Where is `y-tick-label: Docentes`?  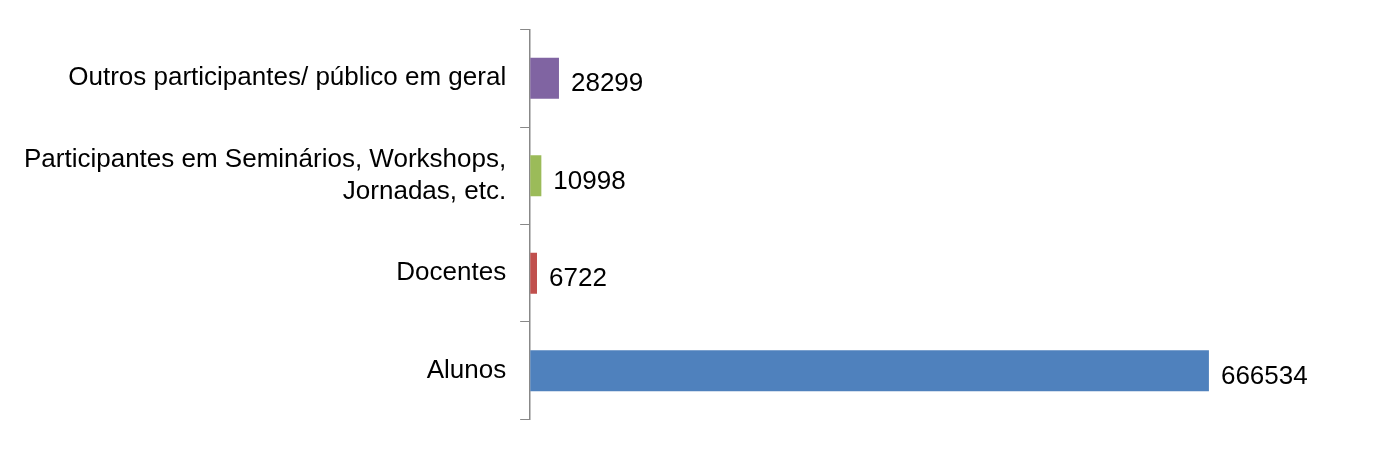
y-tick-label: Docentes is located at coordinates (451, 271).